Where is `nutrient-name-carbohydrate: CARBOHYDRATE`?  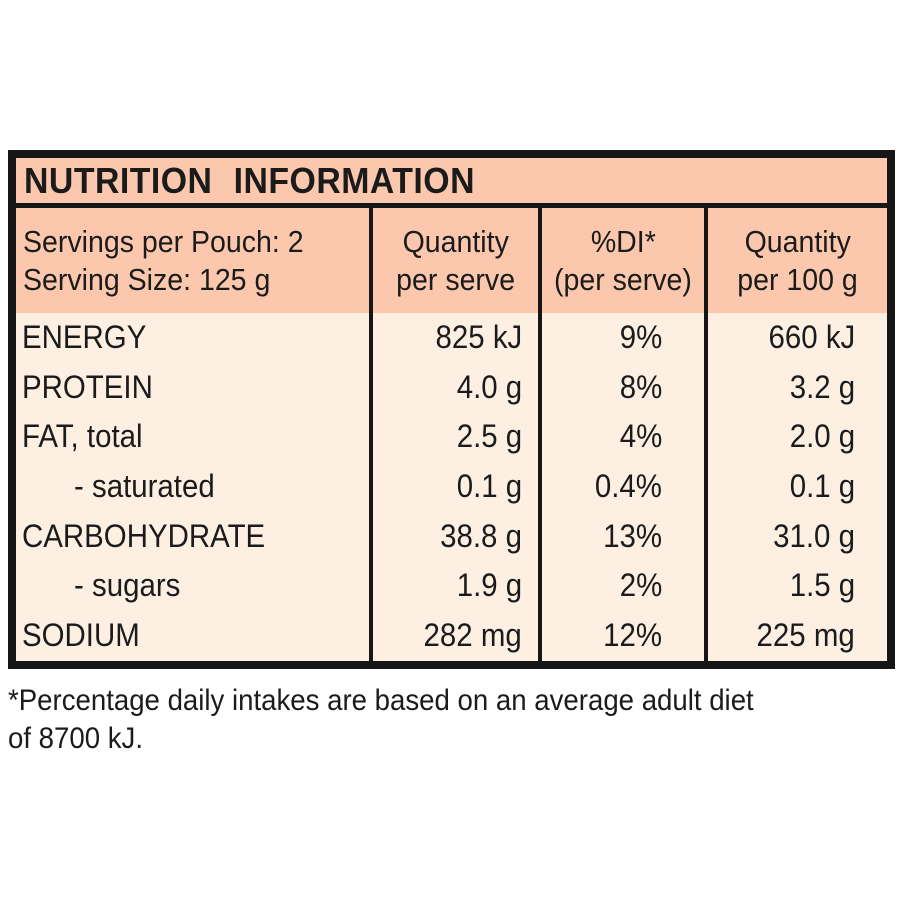 nutrient-name-carbohydrate: CARBOHYDRATE is located at coordinates (144, 535).